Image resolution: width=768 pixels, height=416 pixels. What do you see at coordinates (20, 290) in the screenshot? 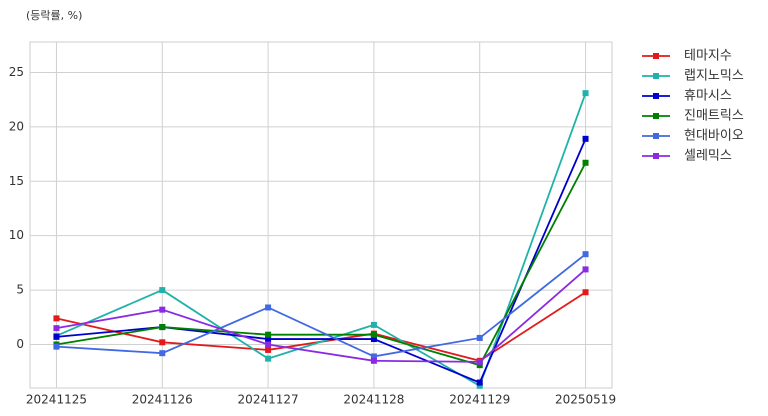
I see `y-tick-label: 5` at bounding box center [20, 290].